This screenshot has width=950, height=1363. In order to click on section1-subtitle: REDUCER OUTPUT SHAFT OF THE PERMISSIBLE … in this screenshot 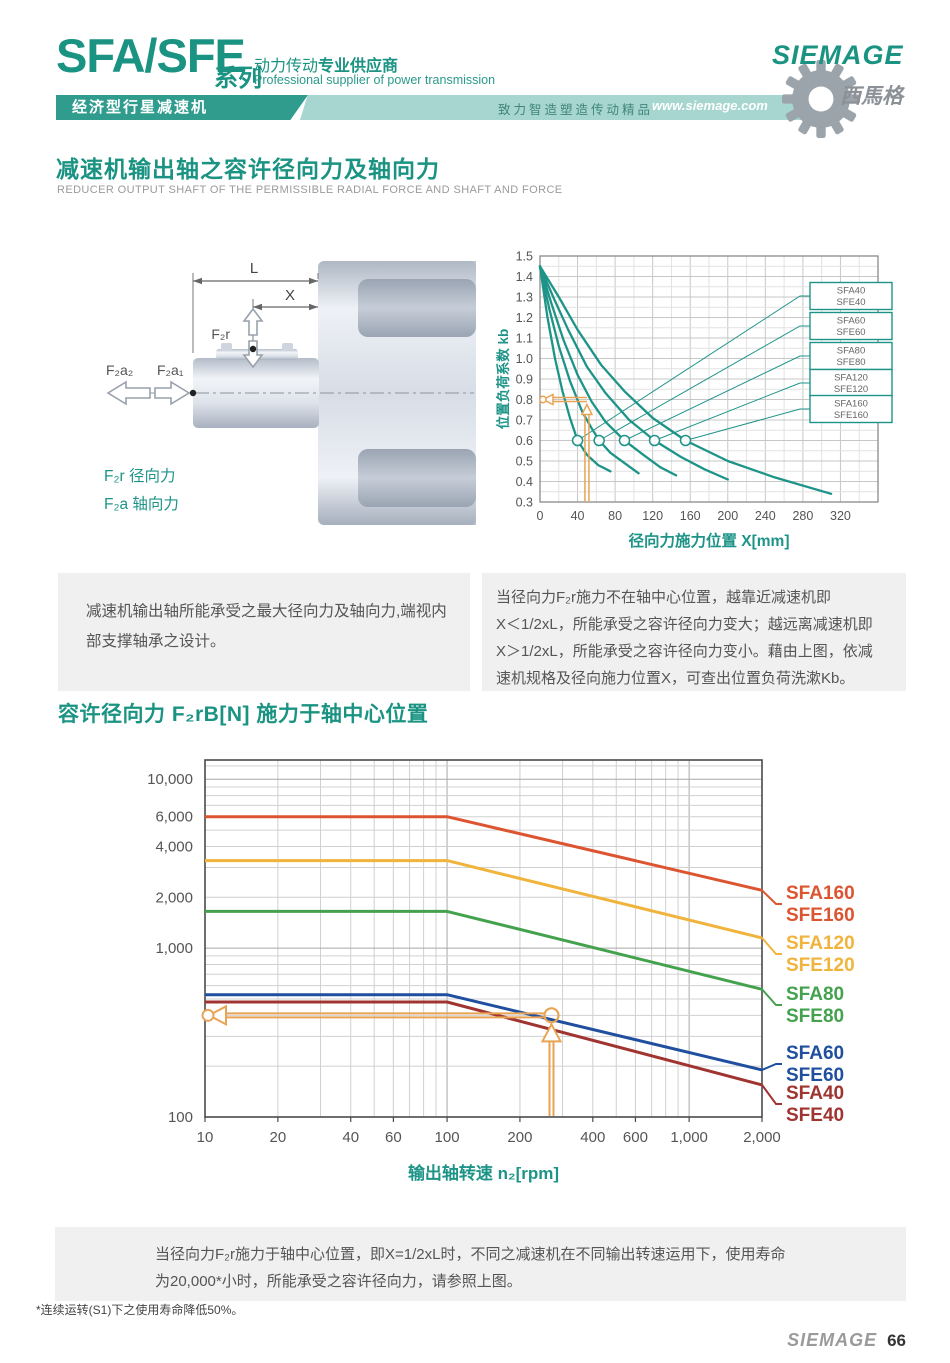, I will do `click(310, 190)`.